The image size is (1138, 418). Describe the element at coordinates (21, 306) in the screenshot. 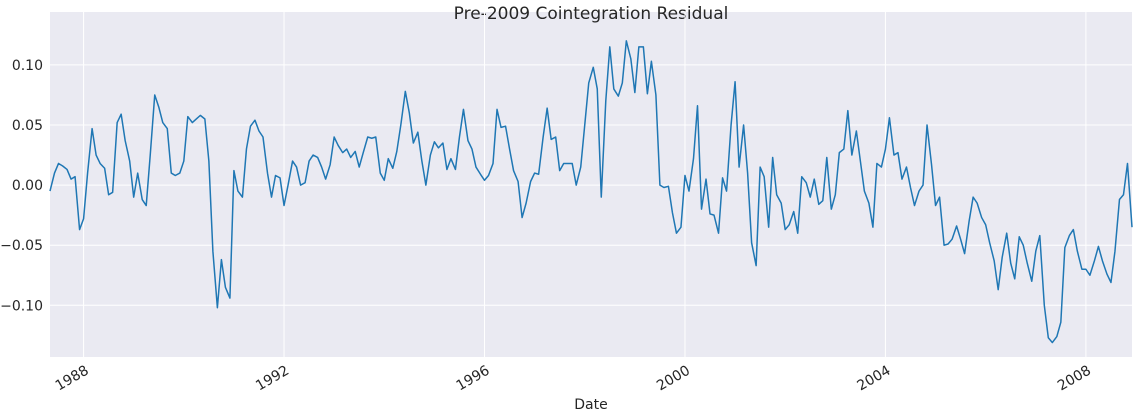

I see `y-tick-label: −0.10` at that location.